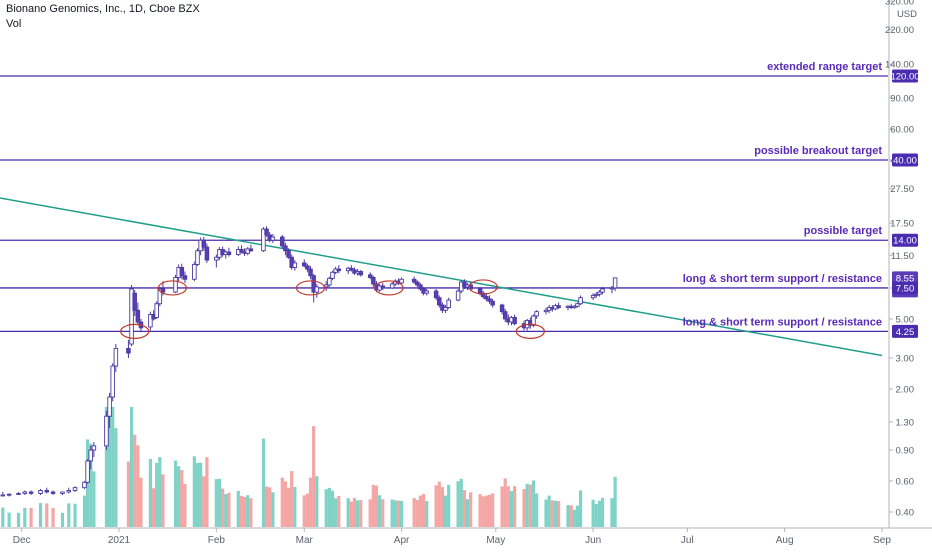 The width and height of the screenshot is (932, 555). Describe the element at coordinates (902, 129) in the screenshot. I see `y-tick-label: 60.00` at that location.